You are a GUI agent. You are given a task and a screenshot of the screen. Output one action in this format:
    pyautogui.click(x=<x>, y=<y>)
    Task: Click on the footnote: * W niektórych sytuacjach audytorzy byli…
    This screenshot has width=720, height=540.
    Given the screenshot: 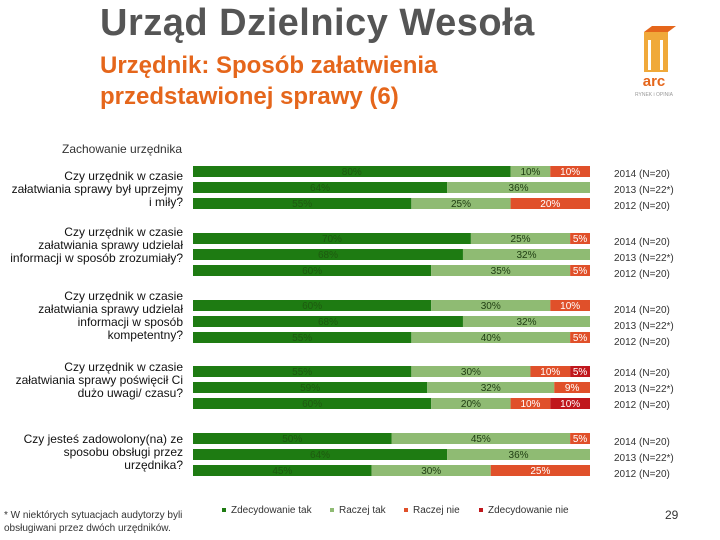 What is the action you would take?
    pyautogui.click(x=93, y=522)
    